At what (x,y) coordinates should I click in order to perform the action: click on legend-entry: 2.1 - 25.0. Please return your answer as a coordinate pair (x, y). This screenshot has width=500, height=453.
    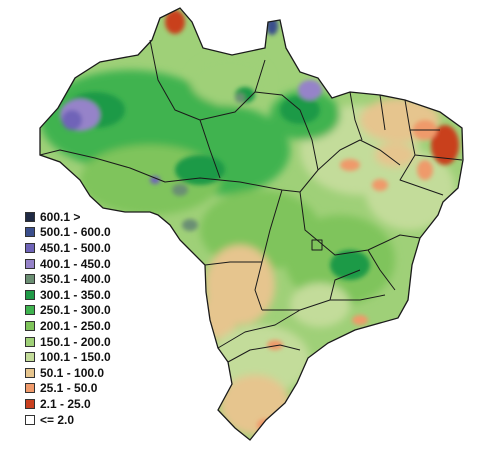
    Looking at the image, I should click on (68, 404).